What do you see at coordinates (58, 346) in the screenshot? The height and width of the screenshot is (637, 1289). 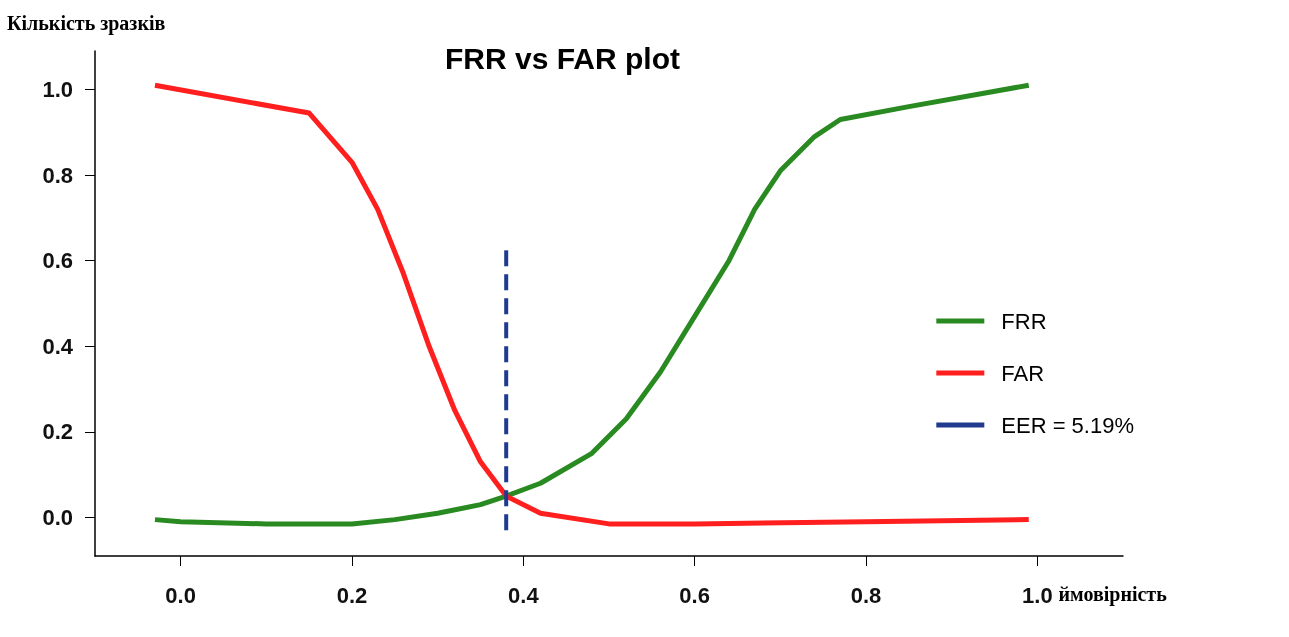 I see `y-tick-label: 0.4` at bounding box center [58, 346].